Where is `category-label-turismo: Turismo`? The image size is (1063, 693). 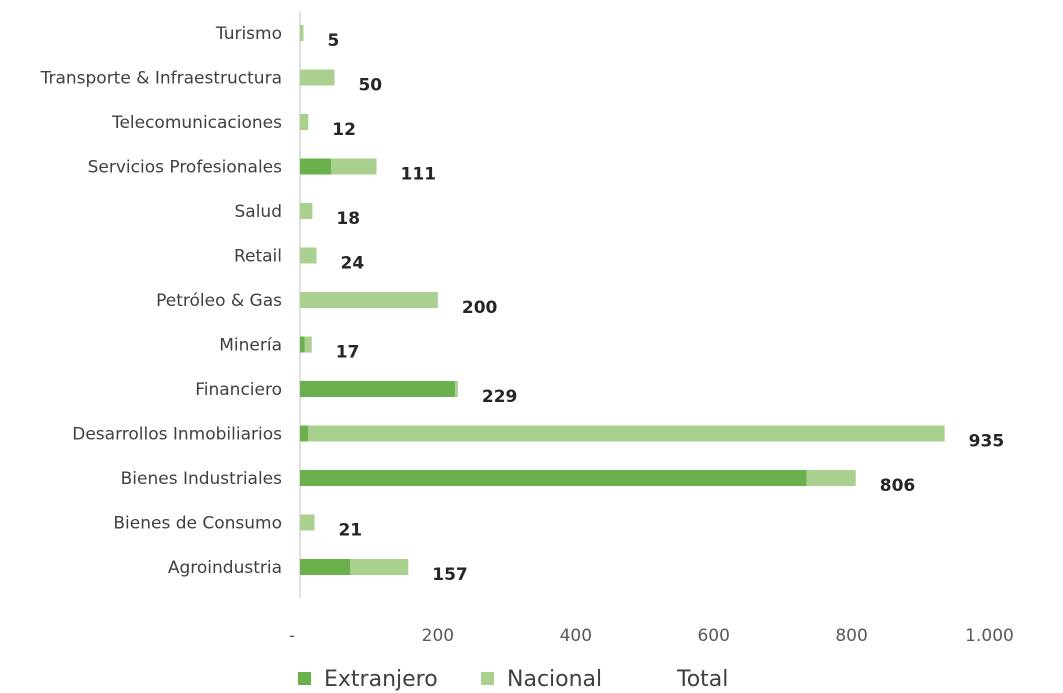 category-label-turismo: Turismo is located at coordinates (248, 34).